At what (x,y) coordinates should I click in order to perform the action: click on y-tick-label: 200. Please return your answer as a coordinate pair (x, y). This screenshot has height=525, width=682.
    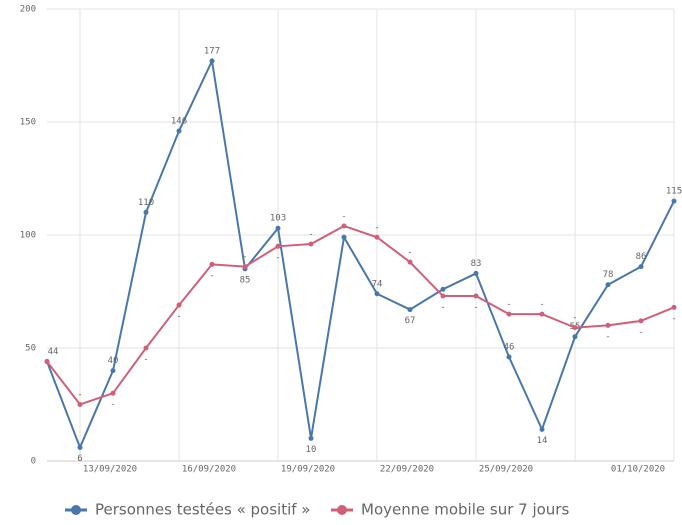
    Looking at the image, I should click on (28, 10).